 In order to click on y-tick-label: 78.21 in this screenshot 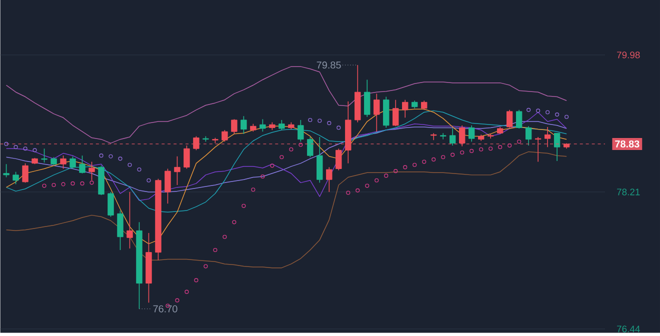, I will do `click(628, 192)`.